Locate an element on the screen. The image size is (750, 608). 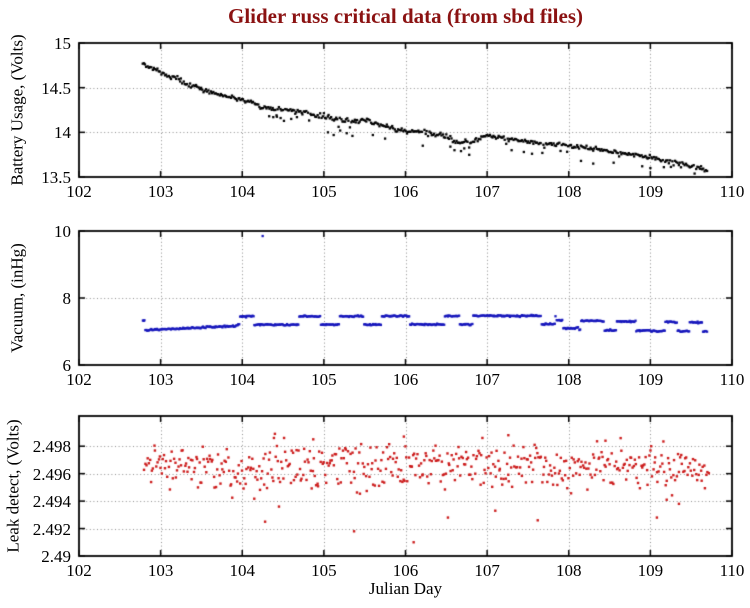
y-tick-label: 15 is located at coordinates (62, 43).